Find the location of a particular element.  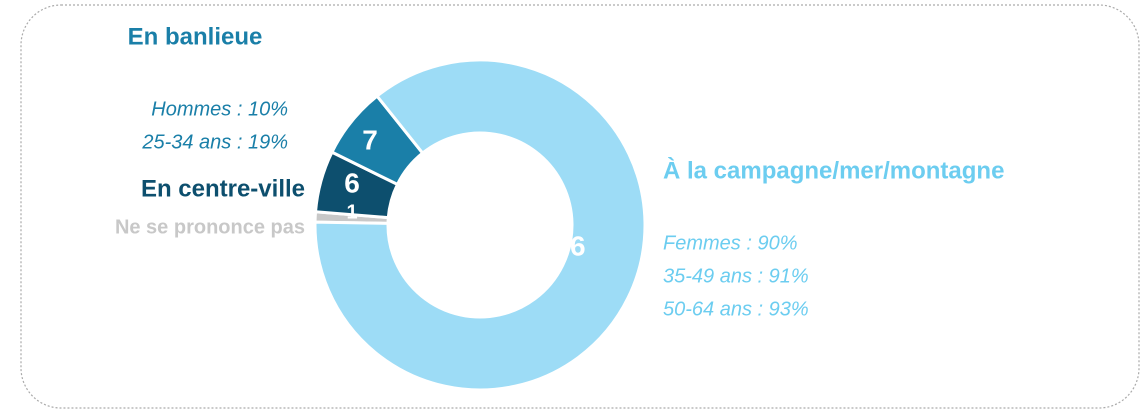

annotation: 50-64 ans : 93% is located at coordinates (736, 309).